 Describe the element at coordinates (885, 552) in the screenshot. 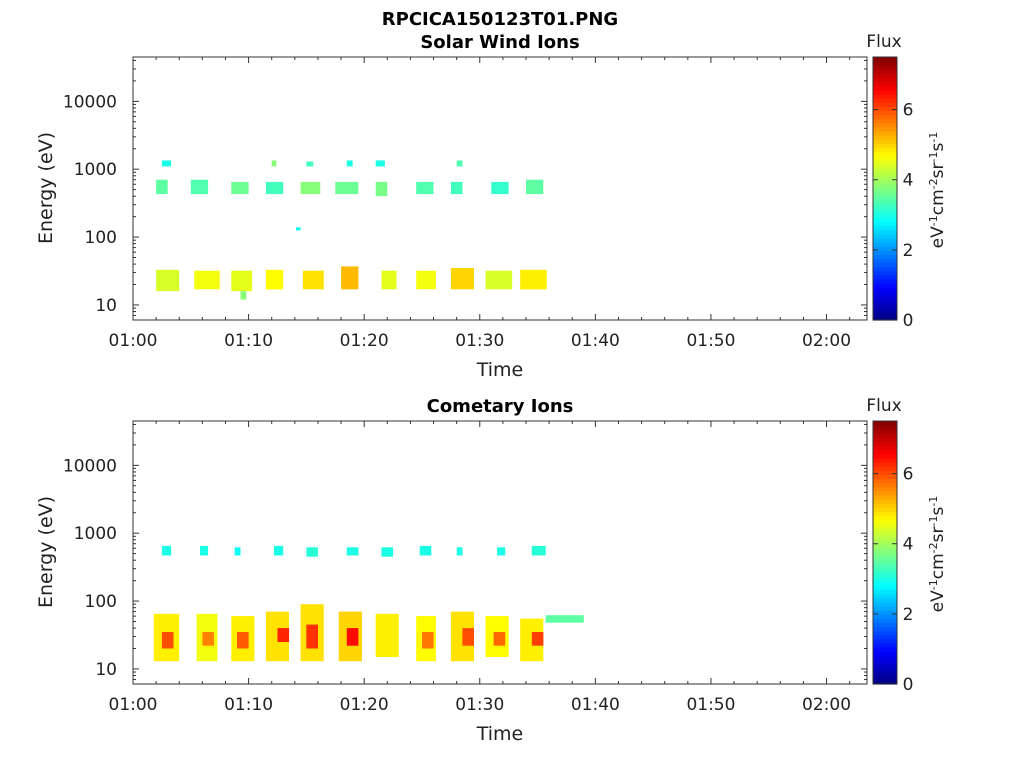

I see `colorbar-frame` at that location.